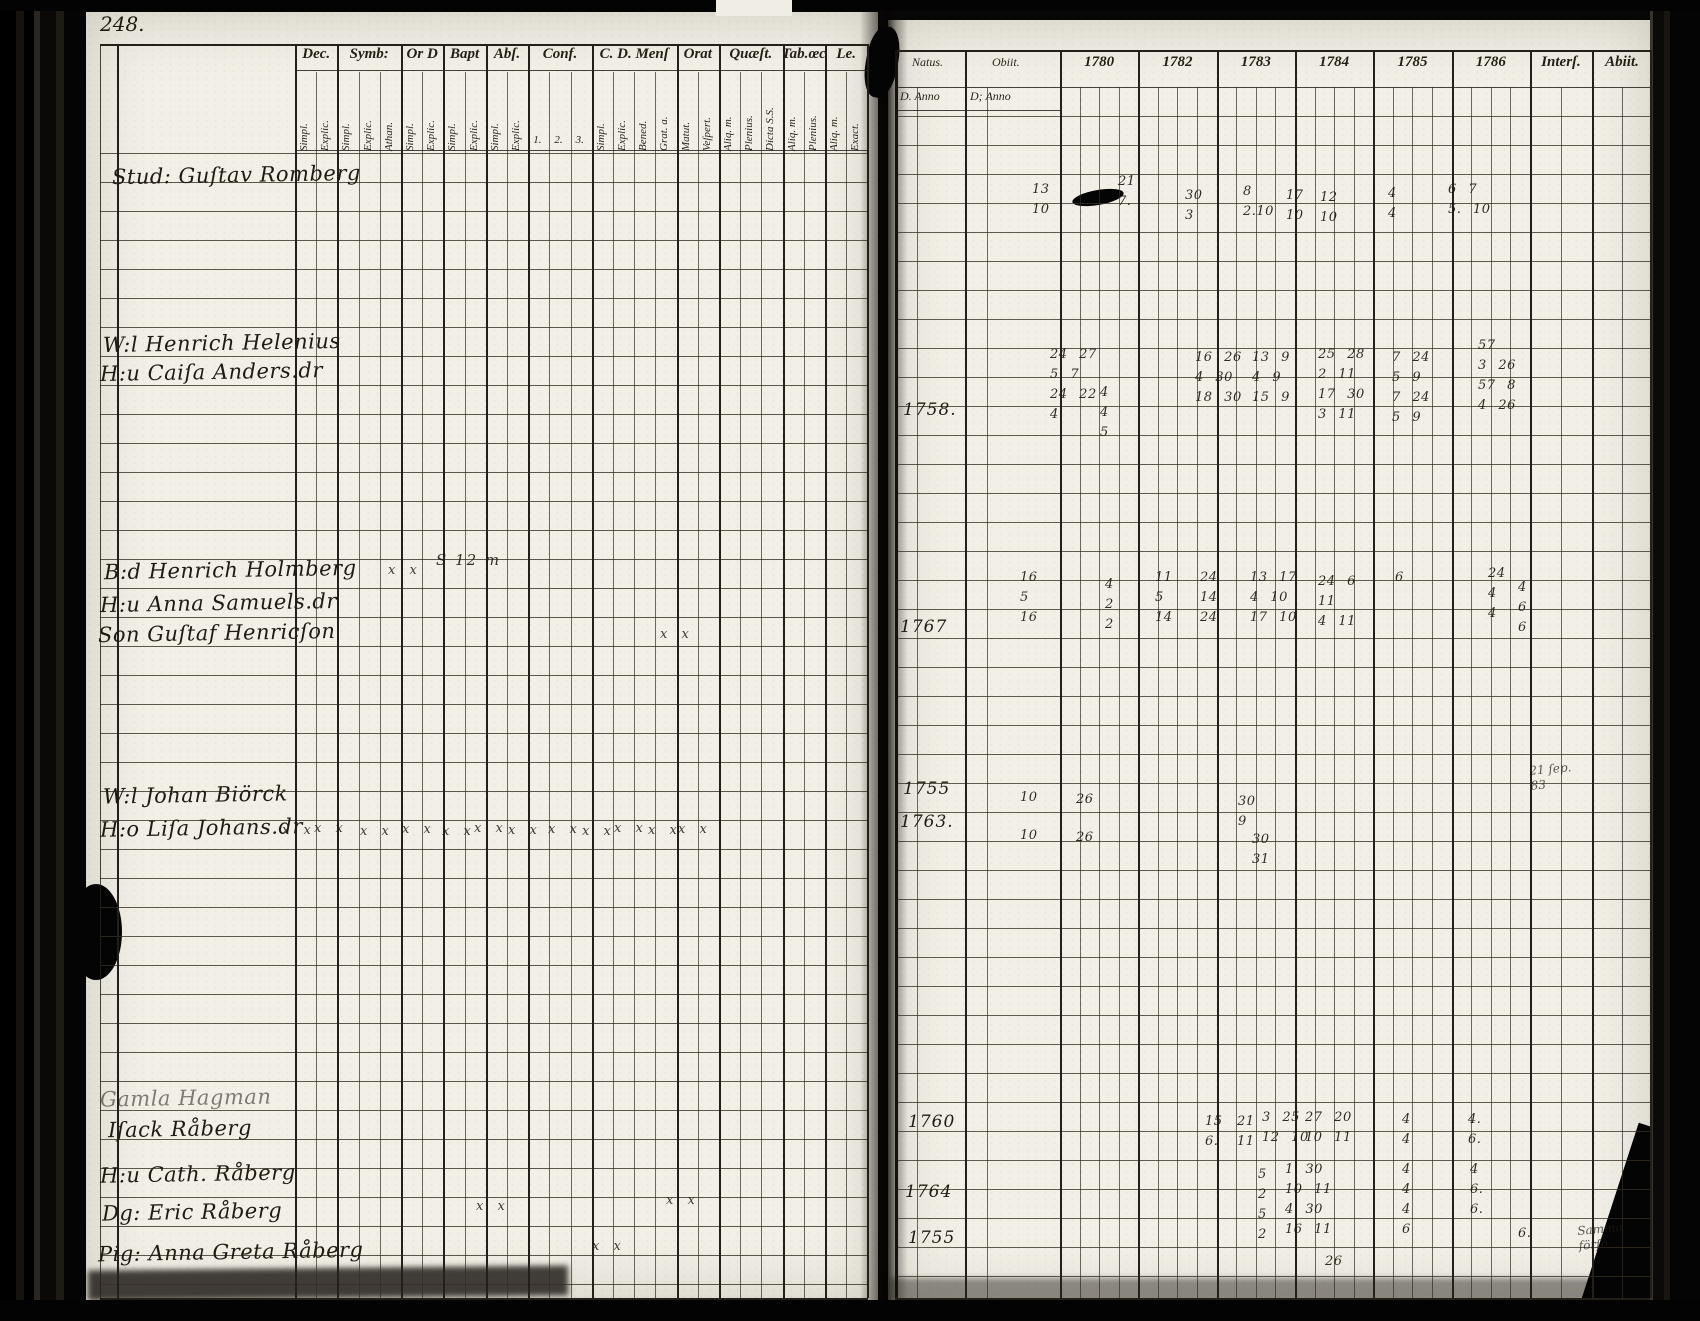  I want to click on handwritten-number: 15 6., so click(1214, 1131).